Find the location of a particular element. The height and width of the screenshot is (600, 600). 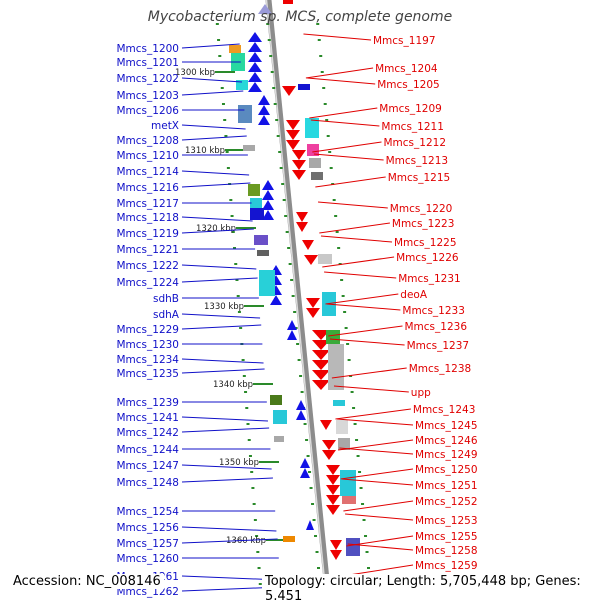

right-gene-label: Mmcs_1259 is located at coordinates (446, 566).